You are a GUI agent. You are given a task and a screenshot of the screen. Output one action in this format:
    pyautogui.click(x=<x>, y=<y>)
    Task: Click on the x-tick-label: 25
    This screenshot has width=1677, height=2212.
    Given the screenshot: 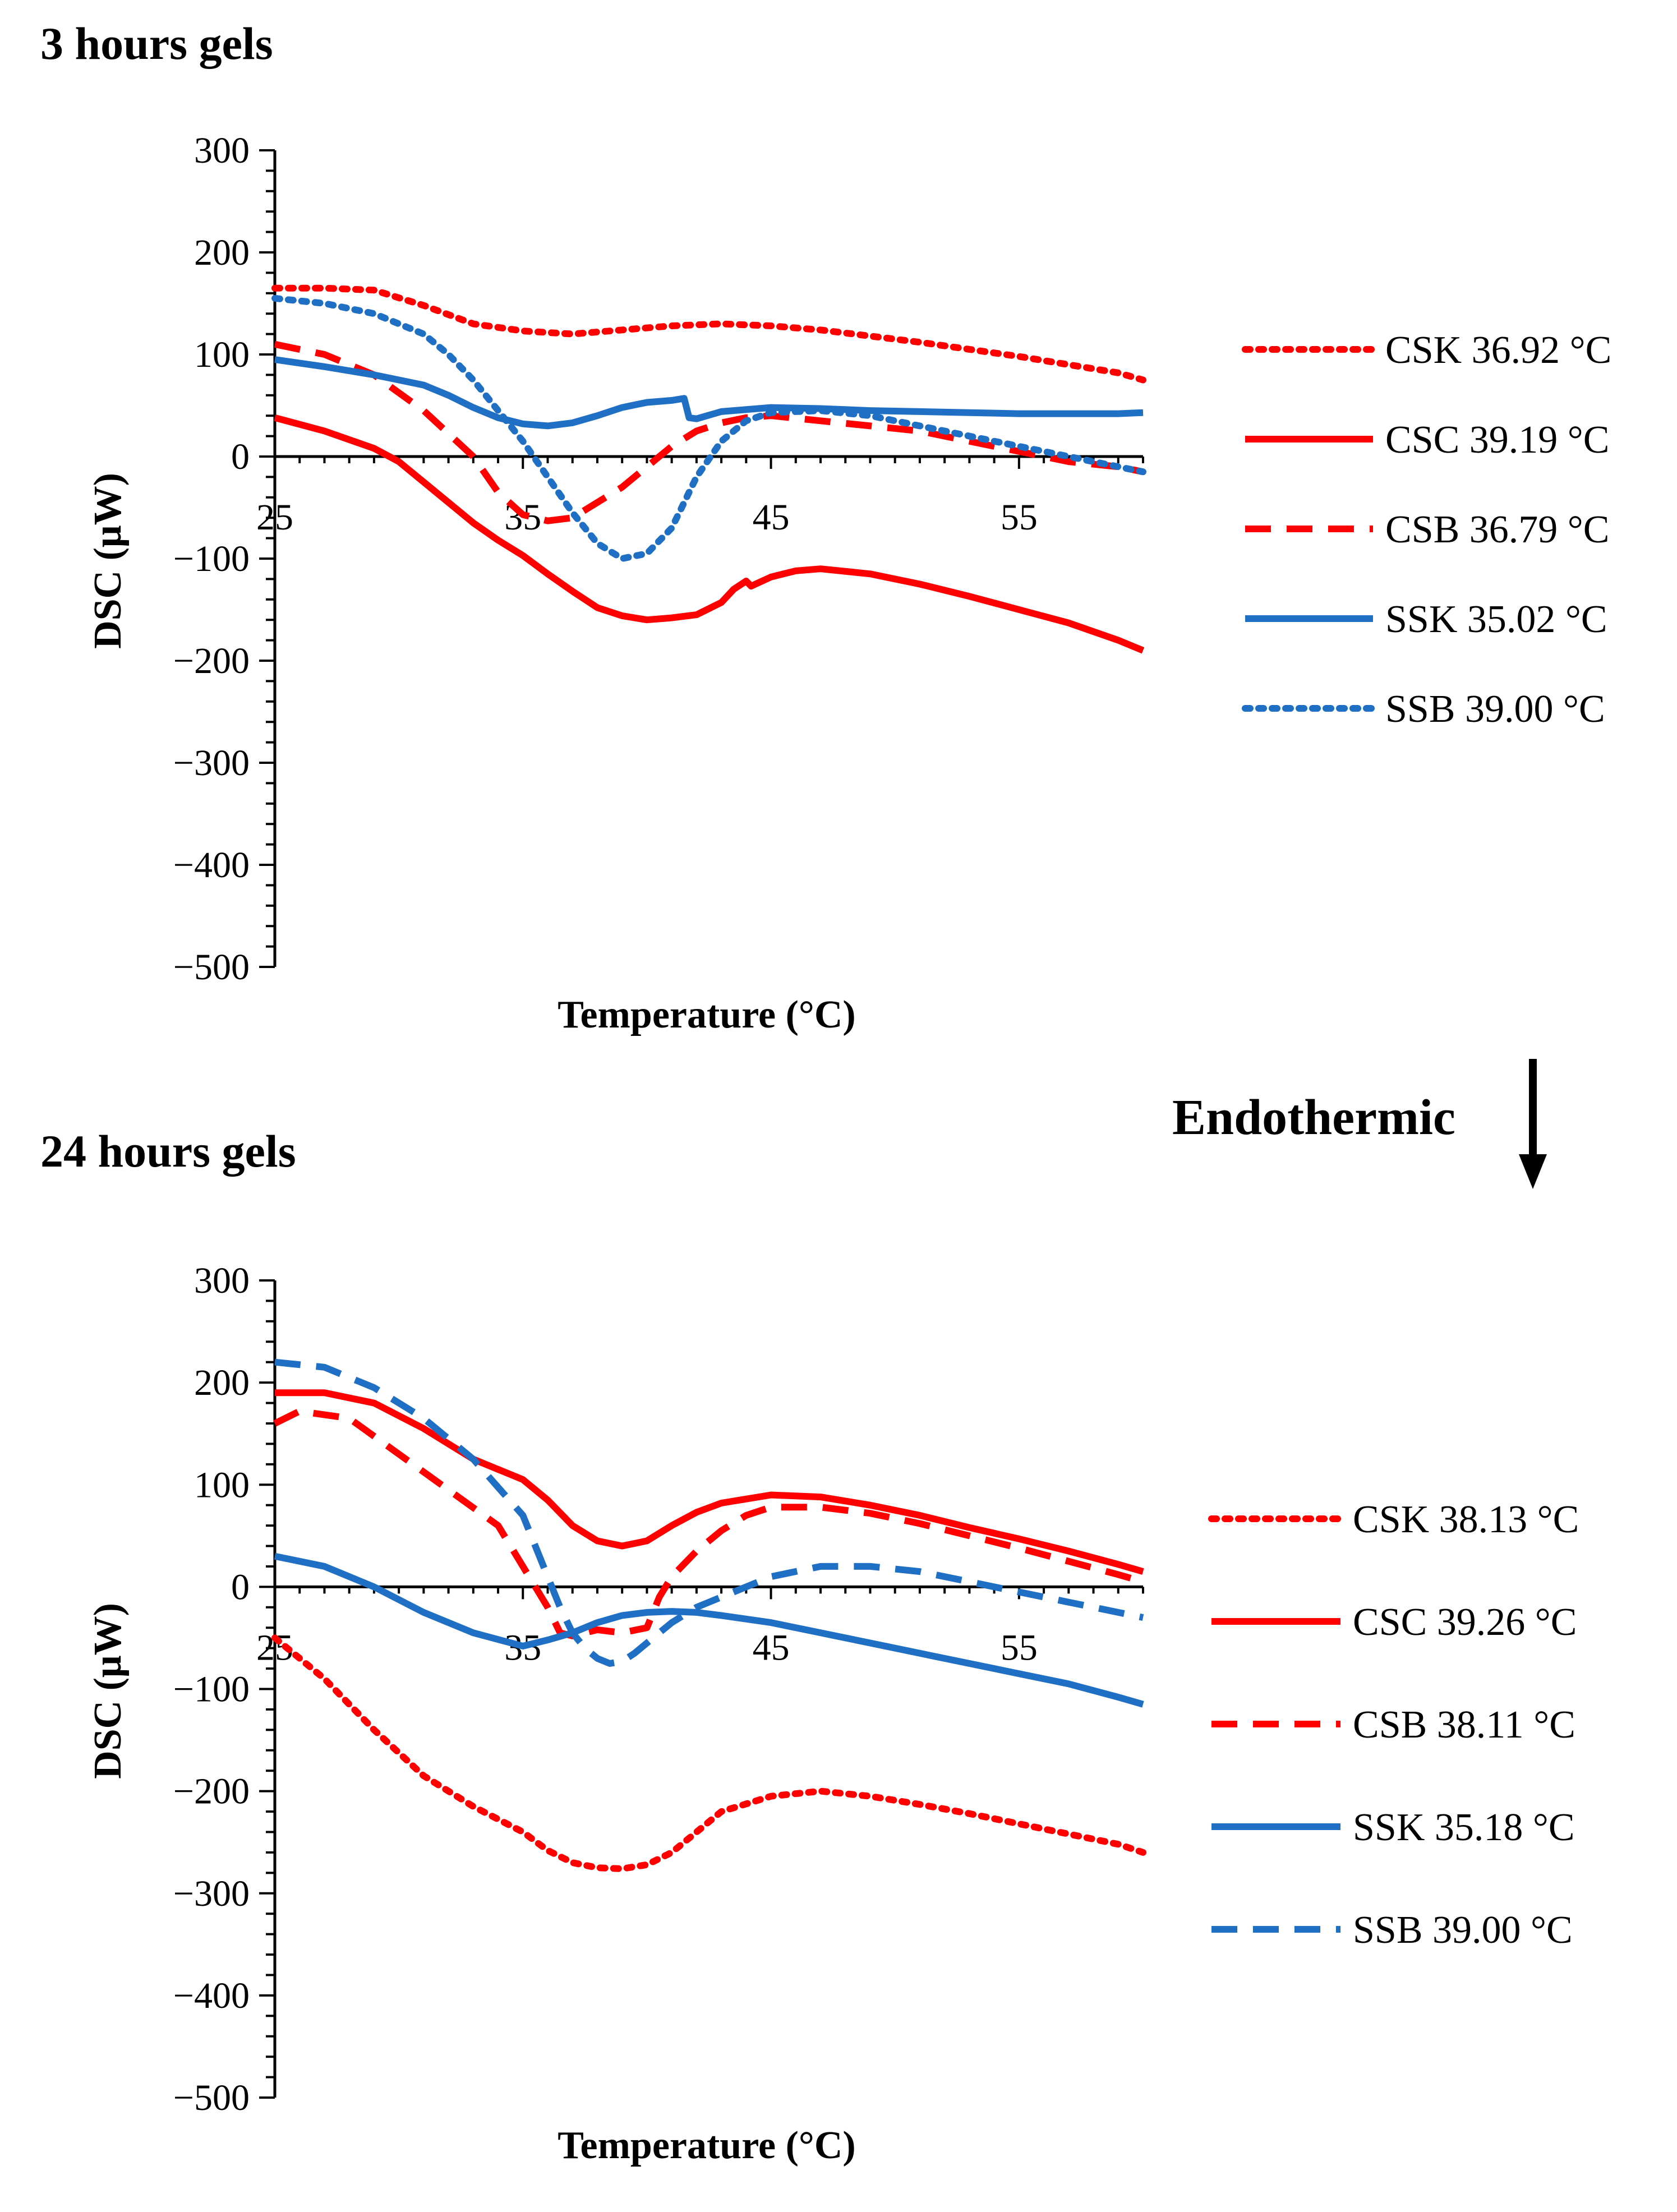 What is the action you would take?
    pyautogui.click(x=274, y=517)
    